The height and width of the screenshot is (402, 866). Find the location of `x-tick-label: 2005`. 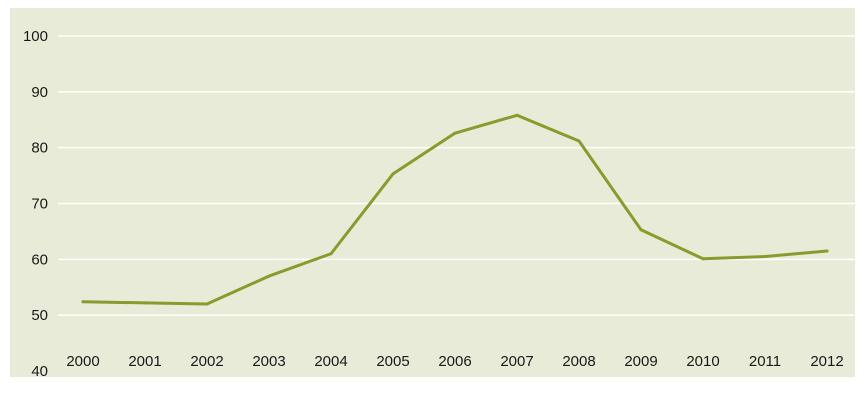

x-tick-label: 2005 is located at coordinates (392, 361).